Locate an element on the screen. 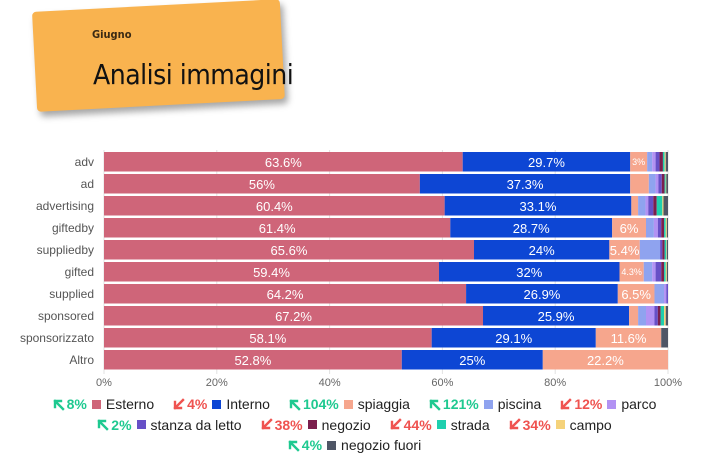 The image size is (708, 456). legend-change-value: 4% is located at coordinates (197, 404).